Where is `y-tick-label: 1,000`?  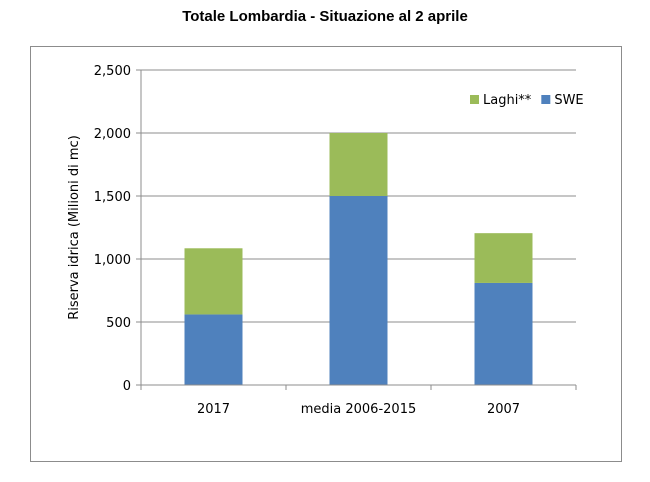
y-tick-label: 1,000 is located at coordinates (112, 260).